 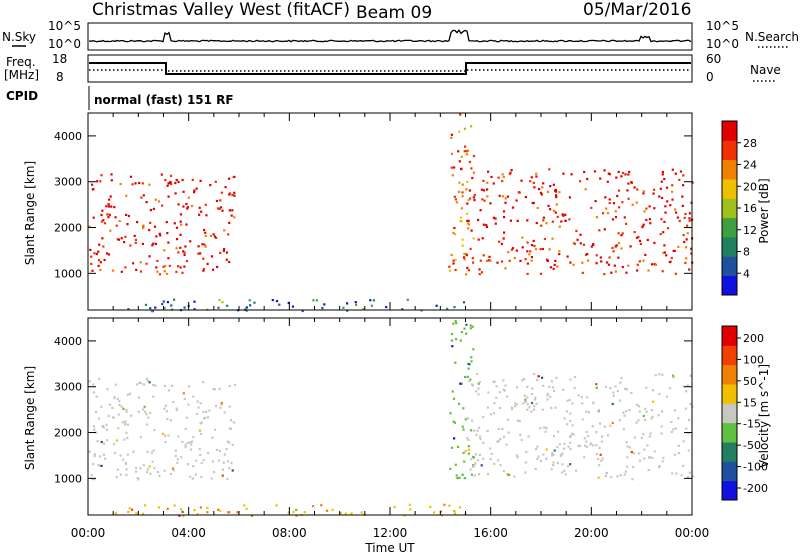 I want to click on ytick-label: 2000, so click(x=68, y=228).